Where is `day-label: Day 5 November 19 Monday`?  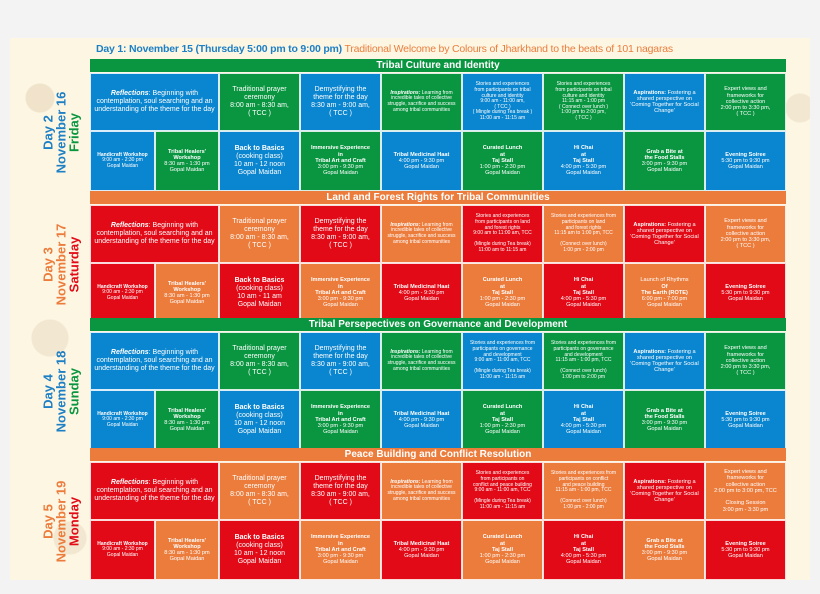 day-label: Day 5 November 19 Monday is located at coordinates (61, 521).